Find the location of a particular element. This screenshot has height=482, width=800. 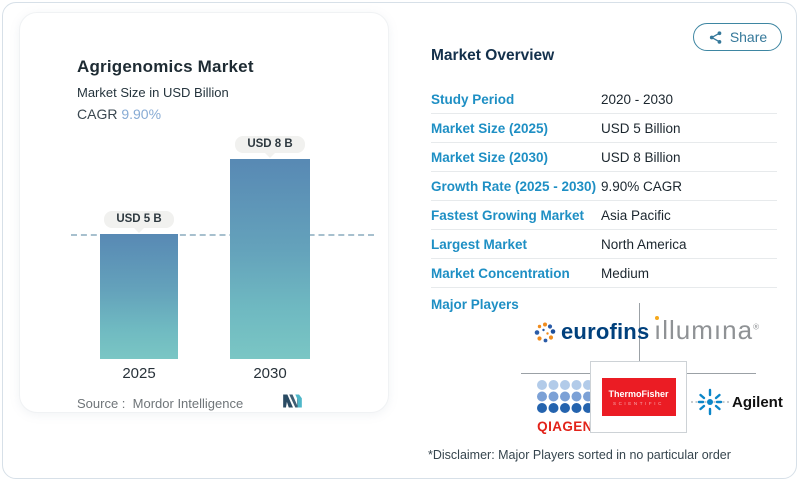

share-button-label: Share is located at coordinates (748, 37).